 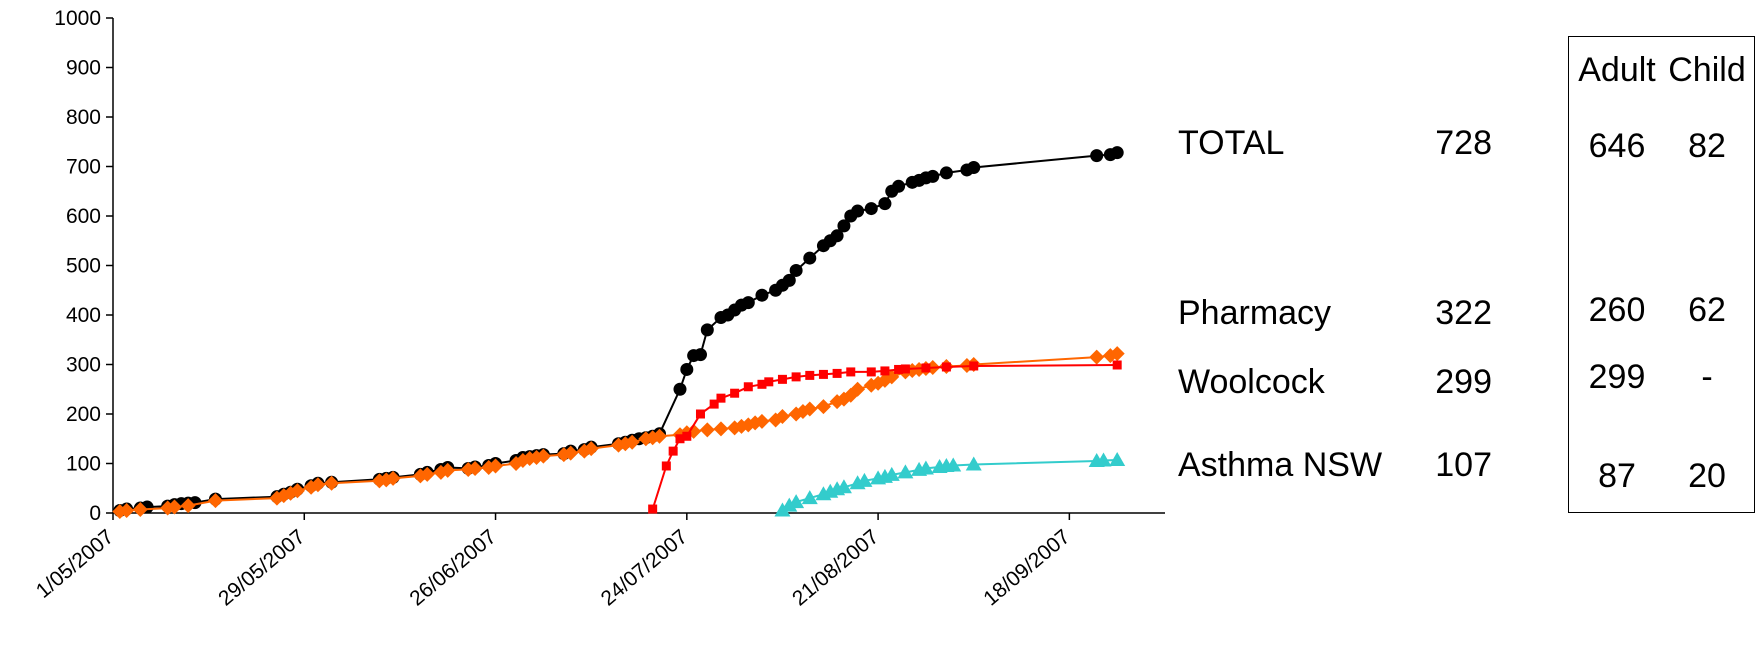 I want to click on y-tick-label: 800, so click(x=83, y=117).